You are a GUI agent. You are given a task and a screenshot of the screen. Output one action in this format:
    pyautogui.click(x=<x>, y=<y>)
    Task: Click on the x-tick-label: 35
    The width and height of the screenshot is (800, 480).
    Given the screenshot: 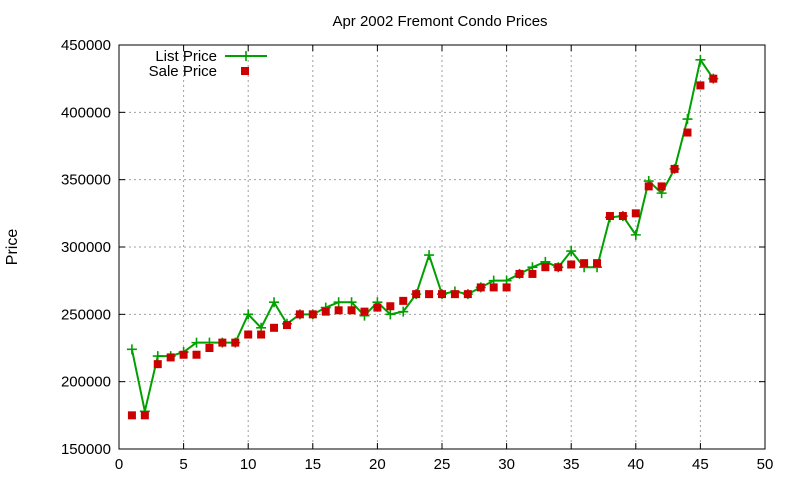 What is the action you would take?
    pyautogui.click(x=571, y=464)
    